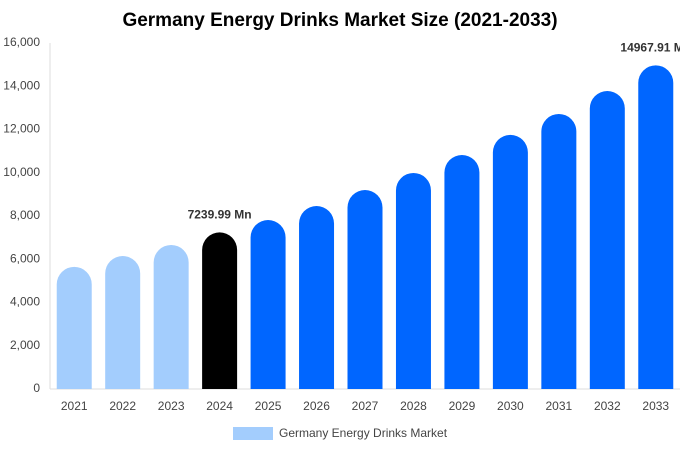 Image resolution: width=680 pixels, height=450 pixels. I want to click on legend-swatch, so click(253, 433).